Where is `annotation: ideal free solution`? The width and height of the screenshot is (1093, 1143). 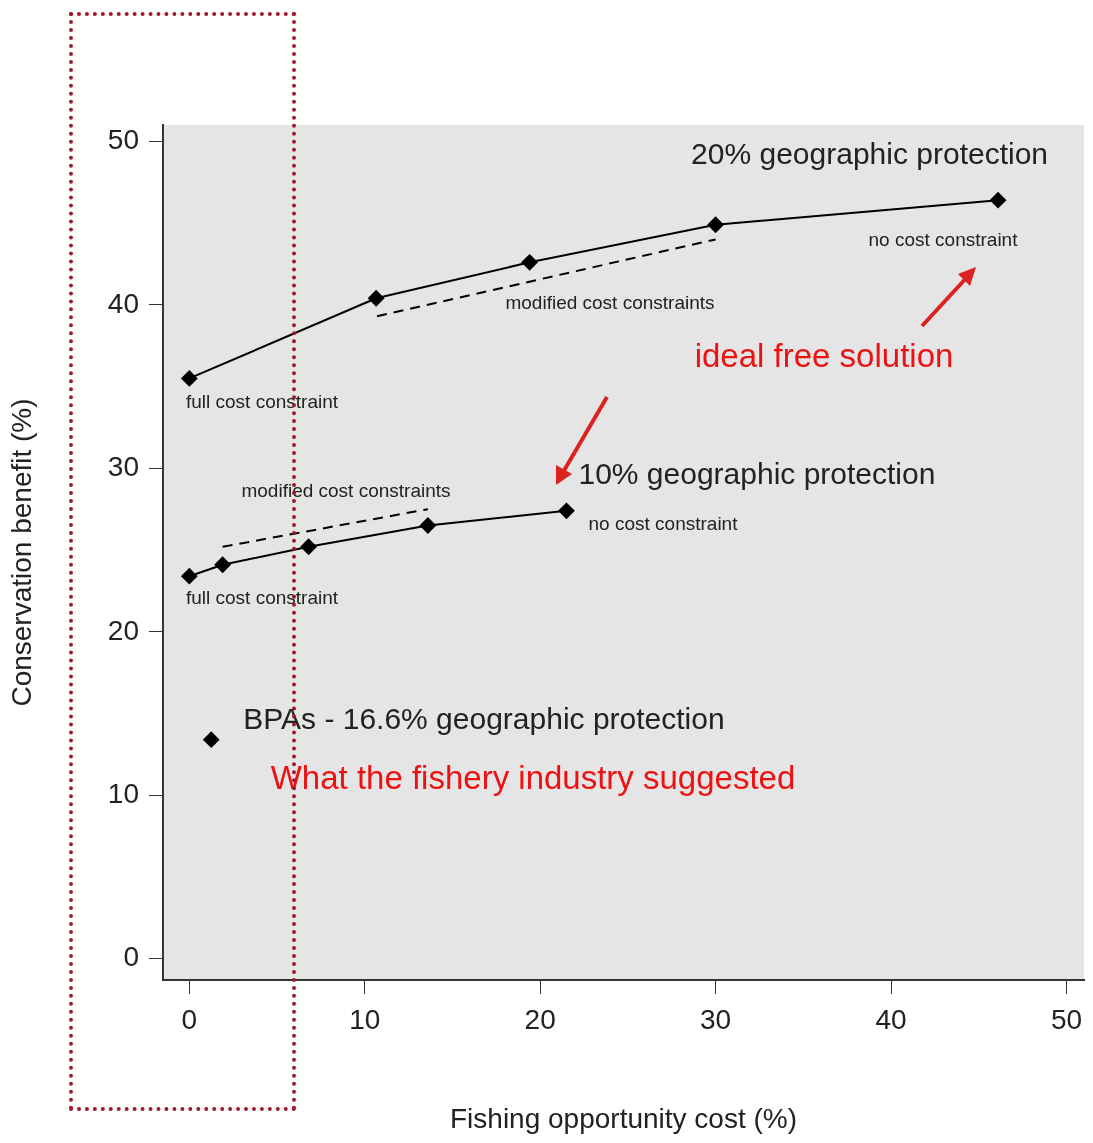
annotation: ideal free solution is located at coordinates (824, 356).